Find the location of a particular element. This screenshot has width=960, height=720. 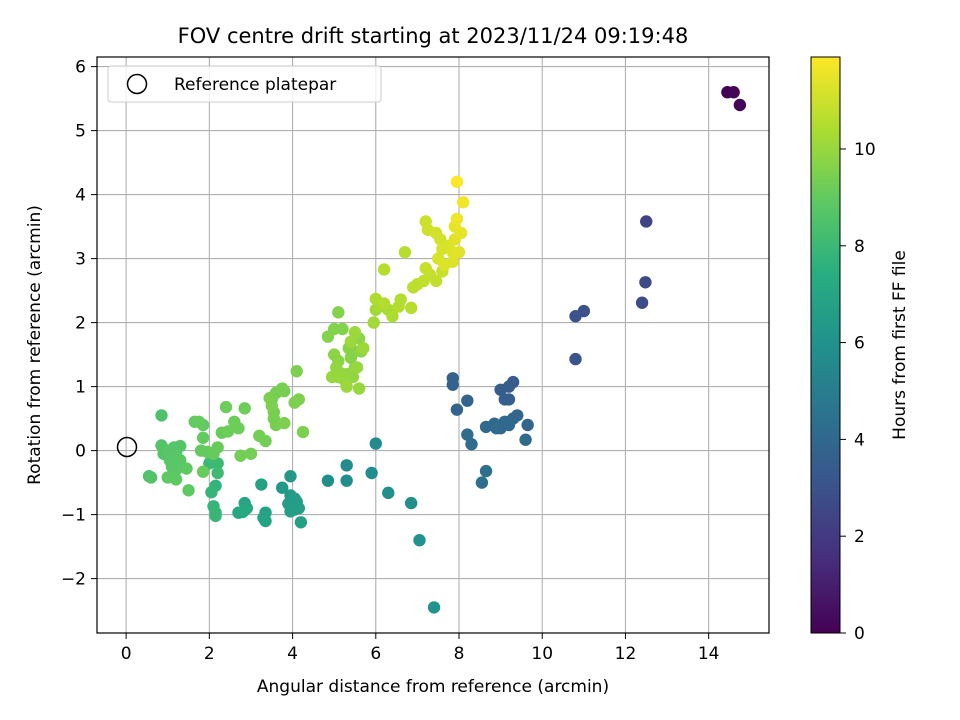

x-axis-label: Angular distance from reference (arcmin) is located at coordinates (433, 687).